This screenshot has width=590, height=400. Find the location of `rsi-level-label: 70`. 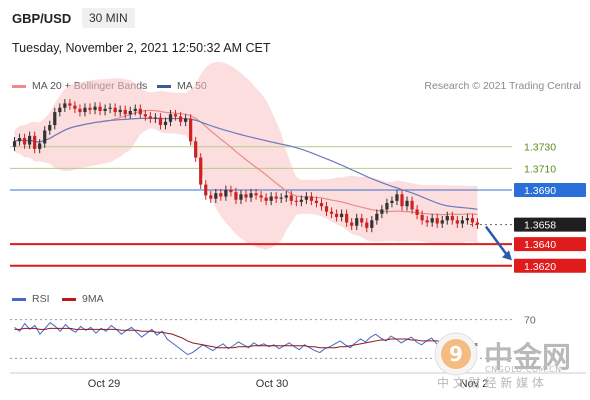

rsi-level-label: 70 is located at coordinates (530, 321).